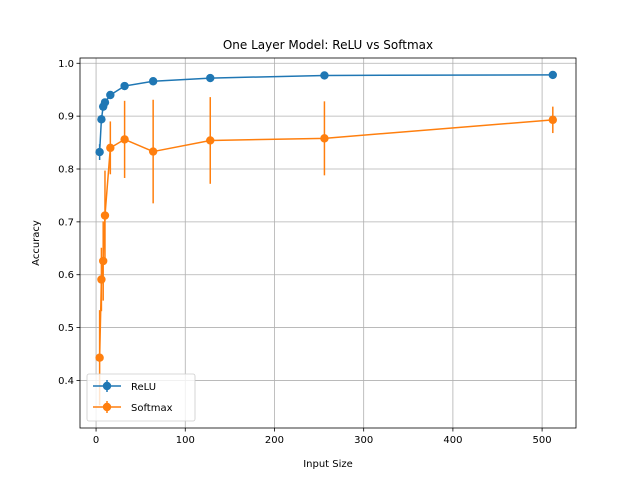 The image size is (640, 480). What do you see at coordinates (328, 45) in the screenshot?
I see `chart-title: One Layer Model: ReLU vs Softmax` at bounding box center [328, 45].